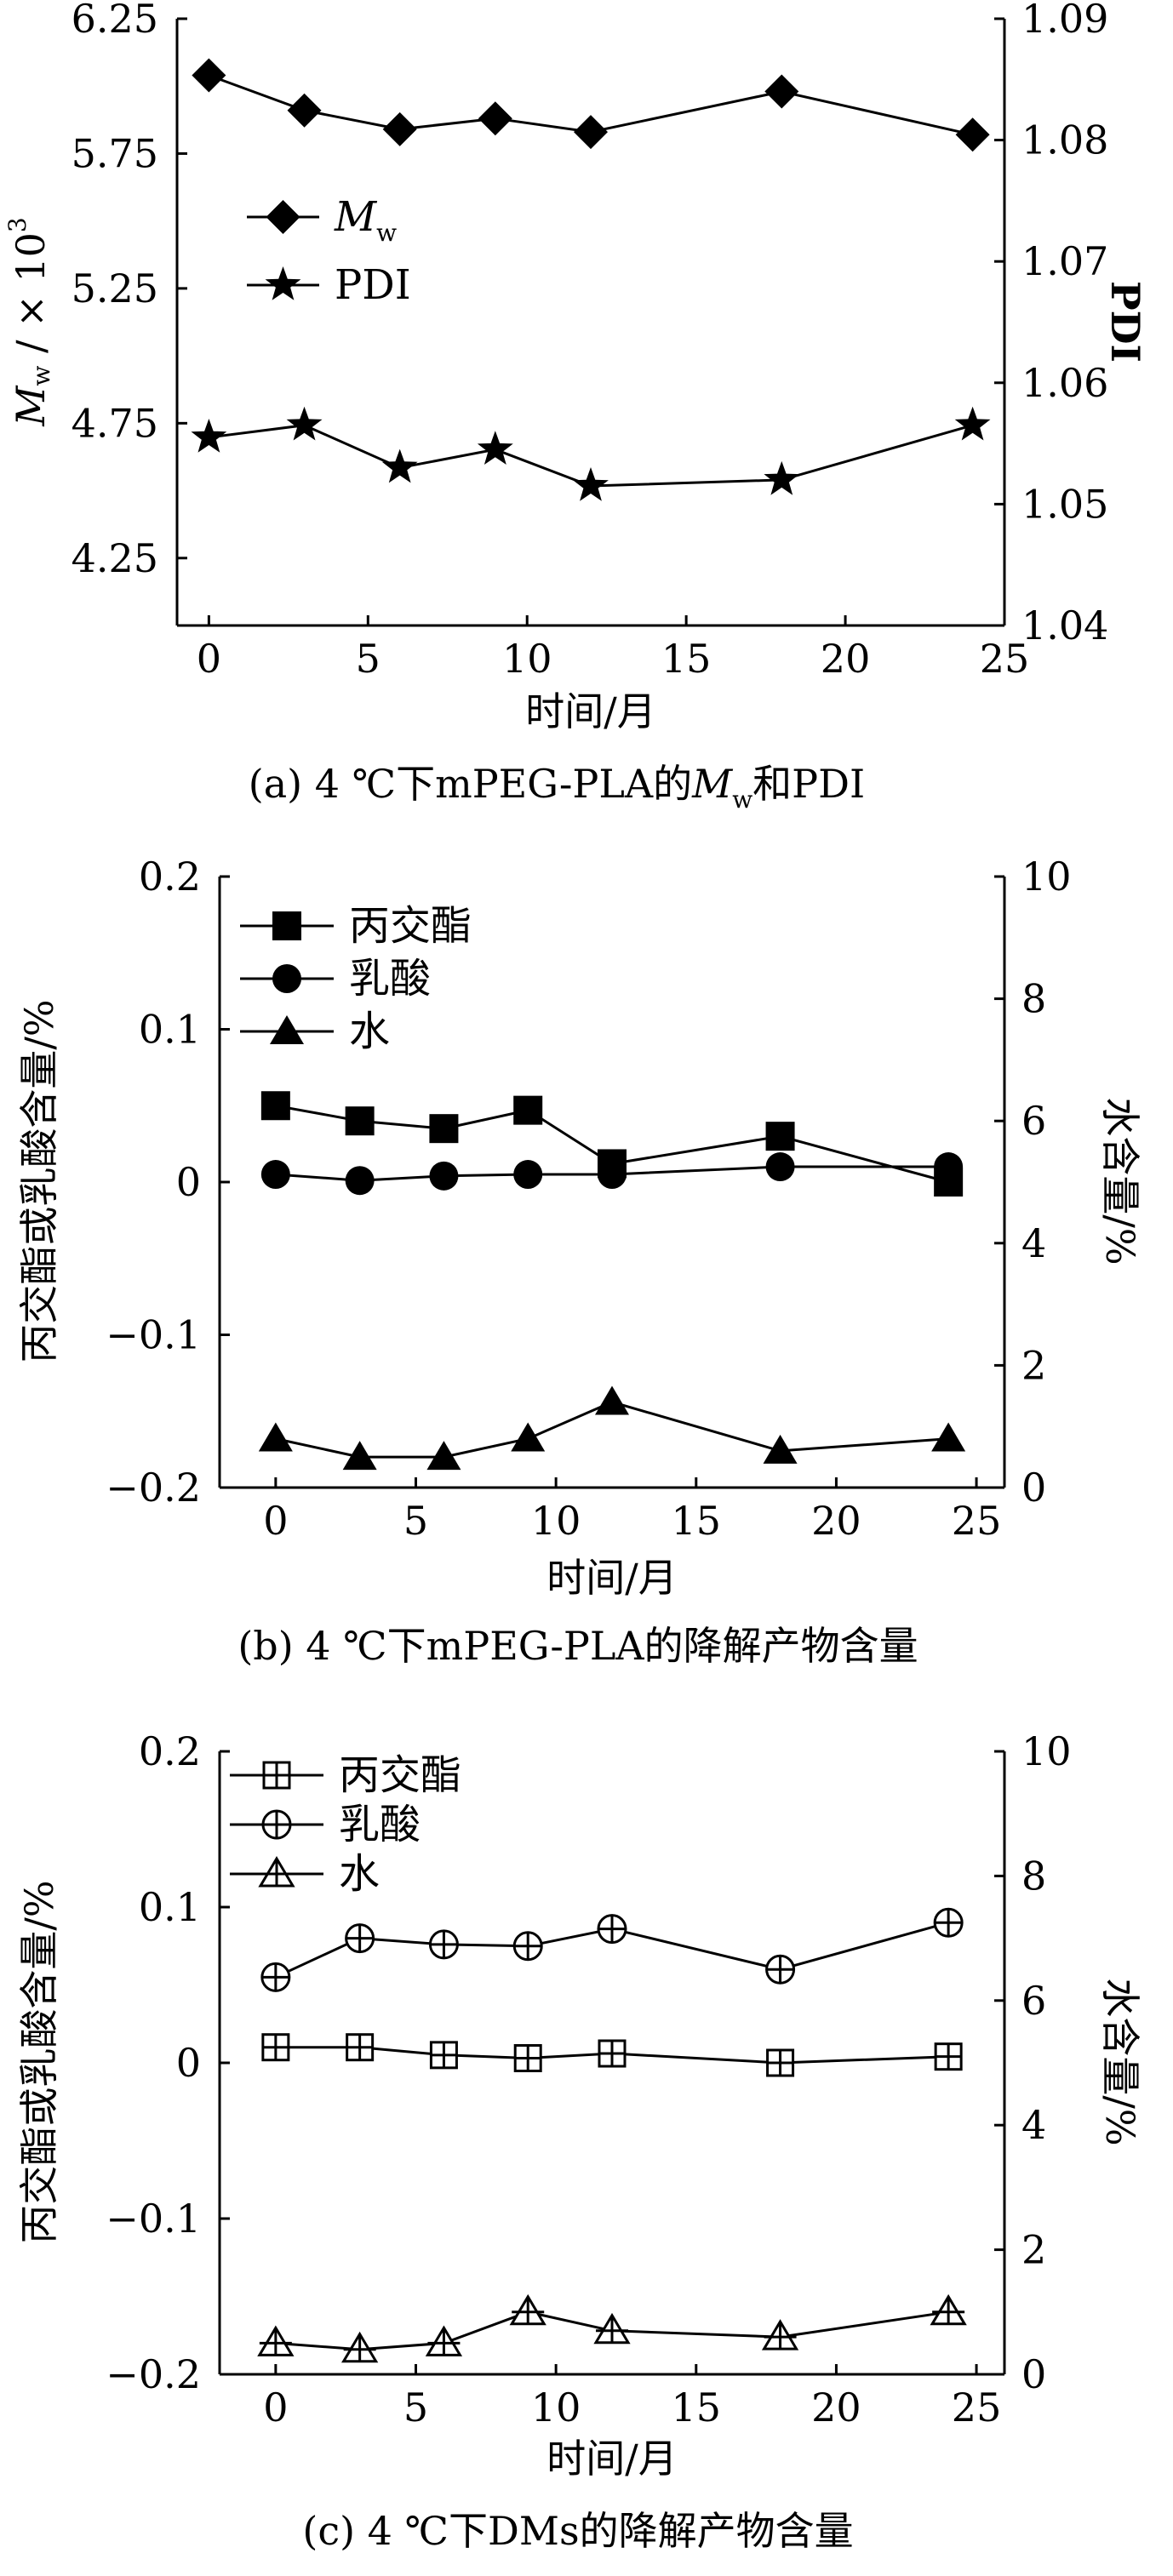 The height and width of the screenshot is (2576, 1173). Describe the element at coordinates (1034, 2374) in the screenshot. I see `y-right-tick-label: 0` at that location.